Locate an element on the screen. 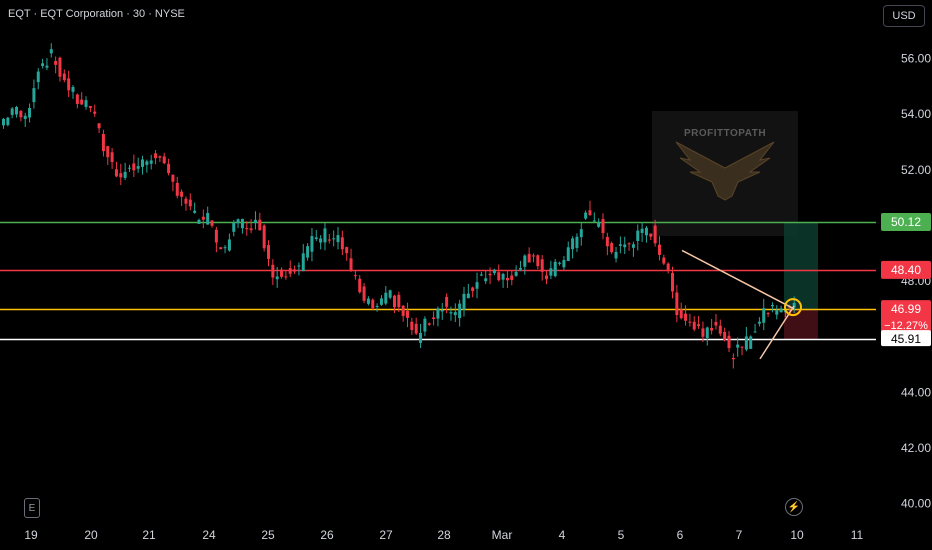 The image size is (932, 550). y-tick-label: 52.00 is located at coordinates (916, 170).